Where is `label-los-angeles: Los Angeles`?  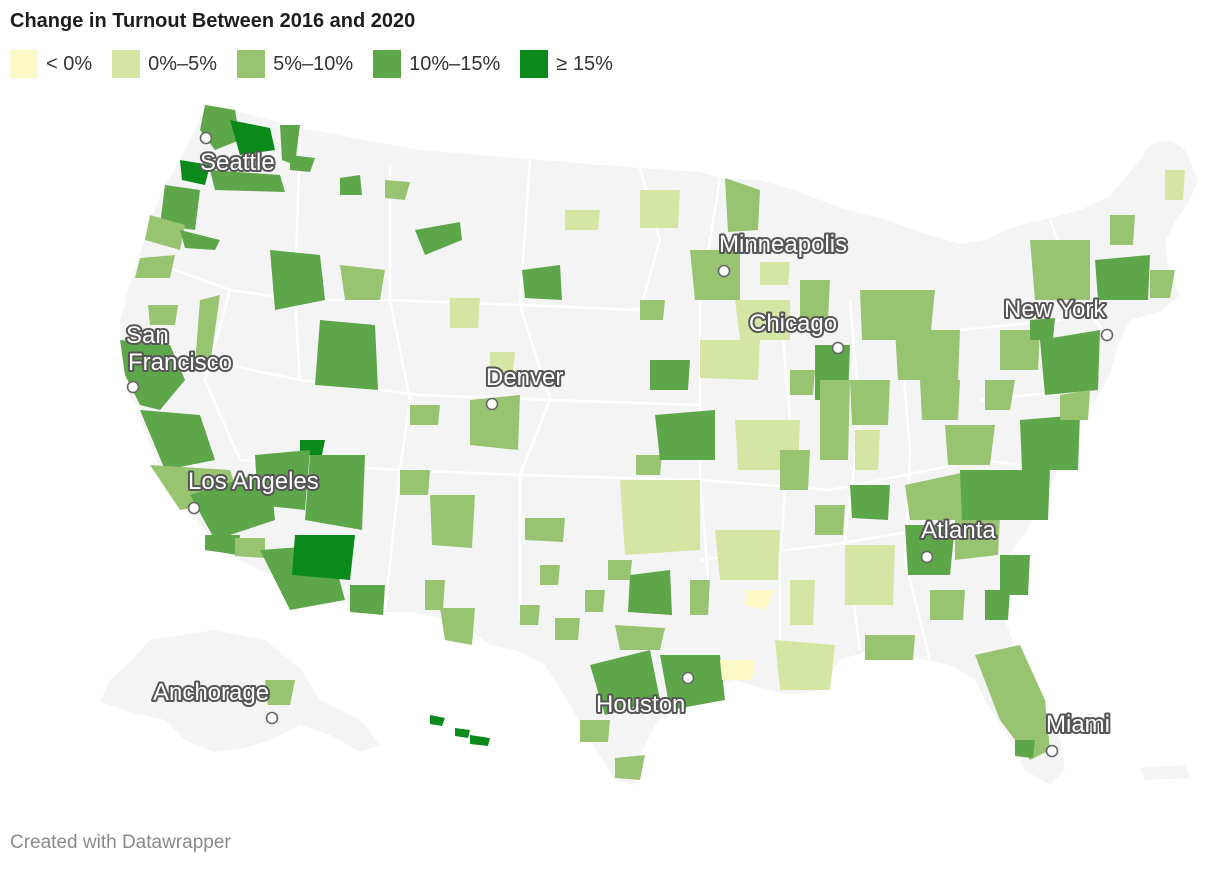 label-los-angeles: Los Angeles is located at coordinates (253, 481).